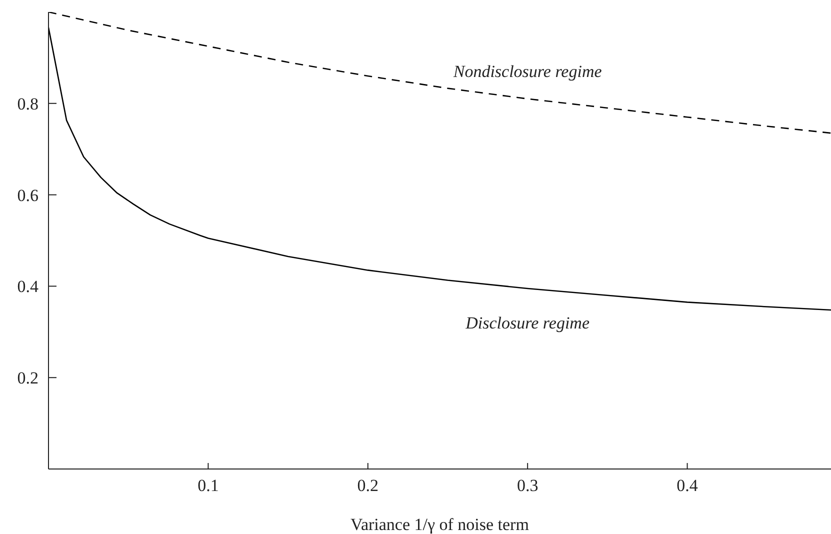  I want to click on y-tick-label: 0.8, so click(27, 104).